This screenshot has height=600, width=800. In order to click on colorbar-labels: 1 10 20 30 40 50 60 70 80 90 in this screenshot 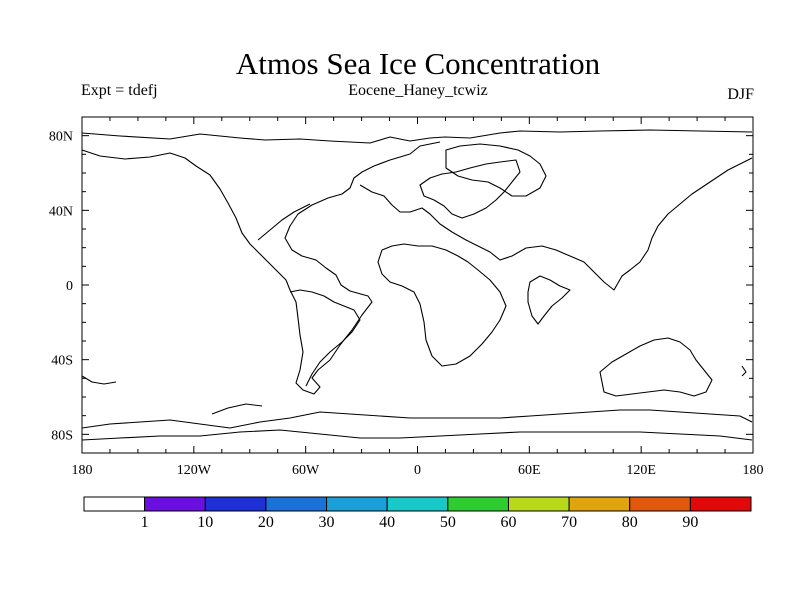, I will do `click(420, 522)`.